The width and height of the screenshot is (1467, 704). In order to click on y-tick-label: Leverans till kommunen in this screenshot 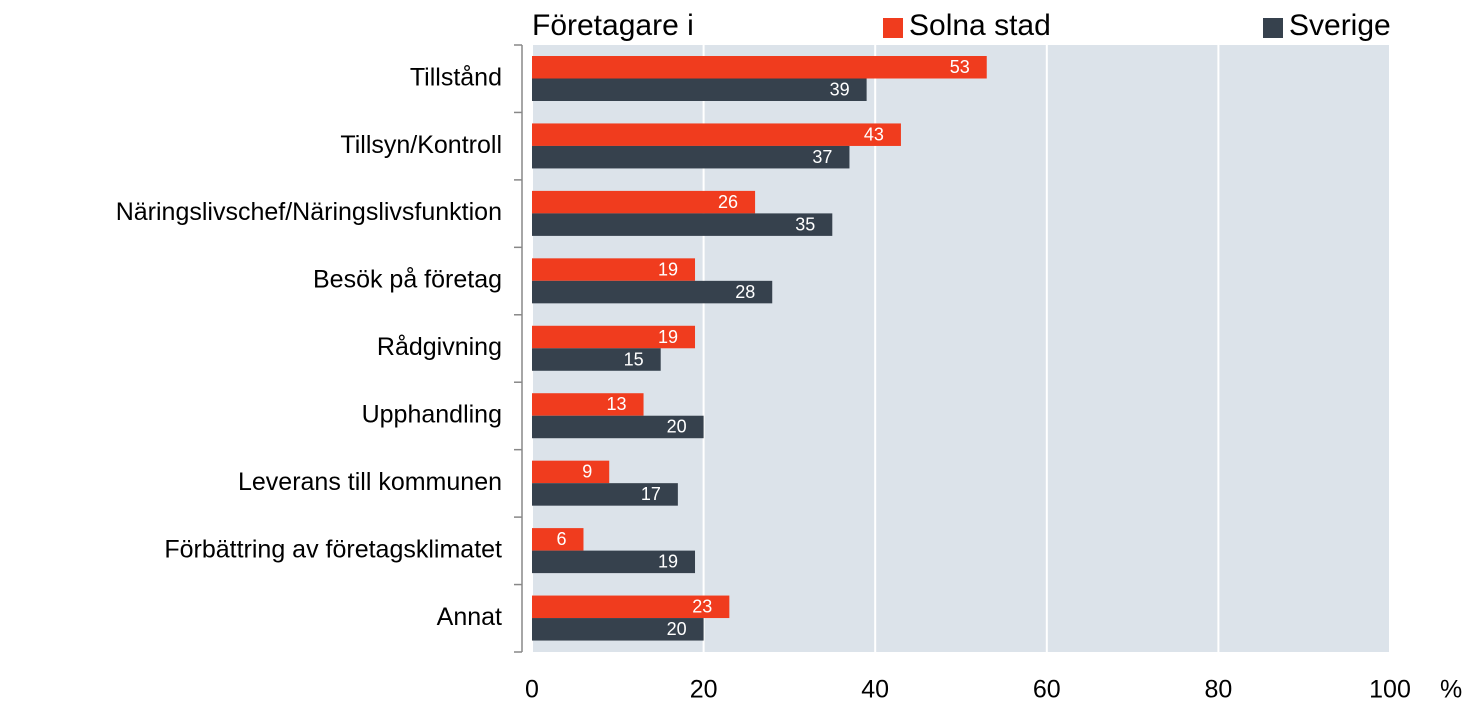, I will do `click(370, 482)`.